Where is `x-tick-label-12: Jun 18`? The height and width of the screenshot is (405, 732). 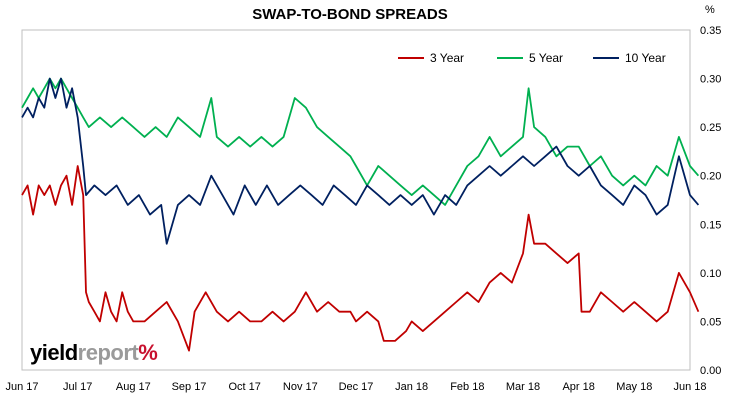 x-tick-label-12: Jun 18 is located at coordinates (689, 387).